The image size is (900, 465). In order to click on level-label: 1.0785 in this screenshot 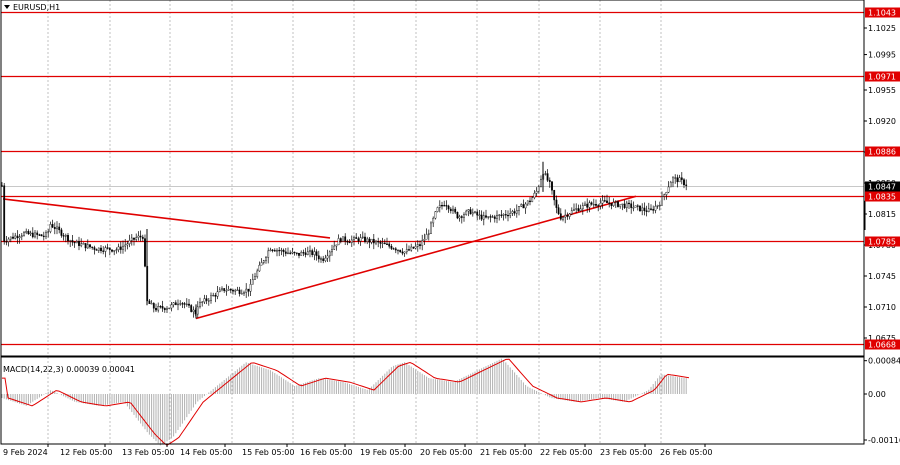, I will do `click(882, 242)`.